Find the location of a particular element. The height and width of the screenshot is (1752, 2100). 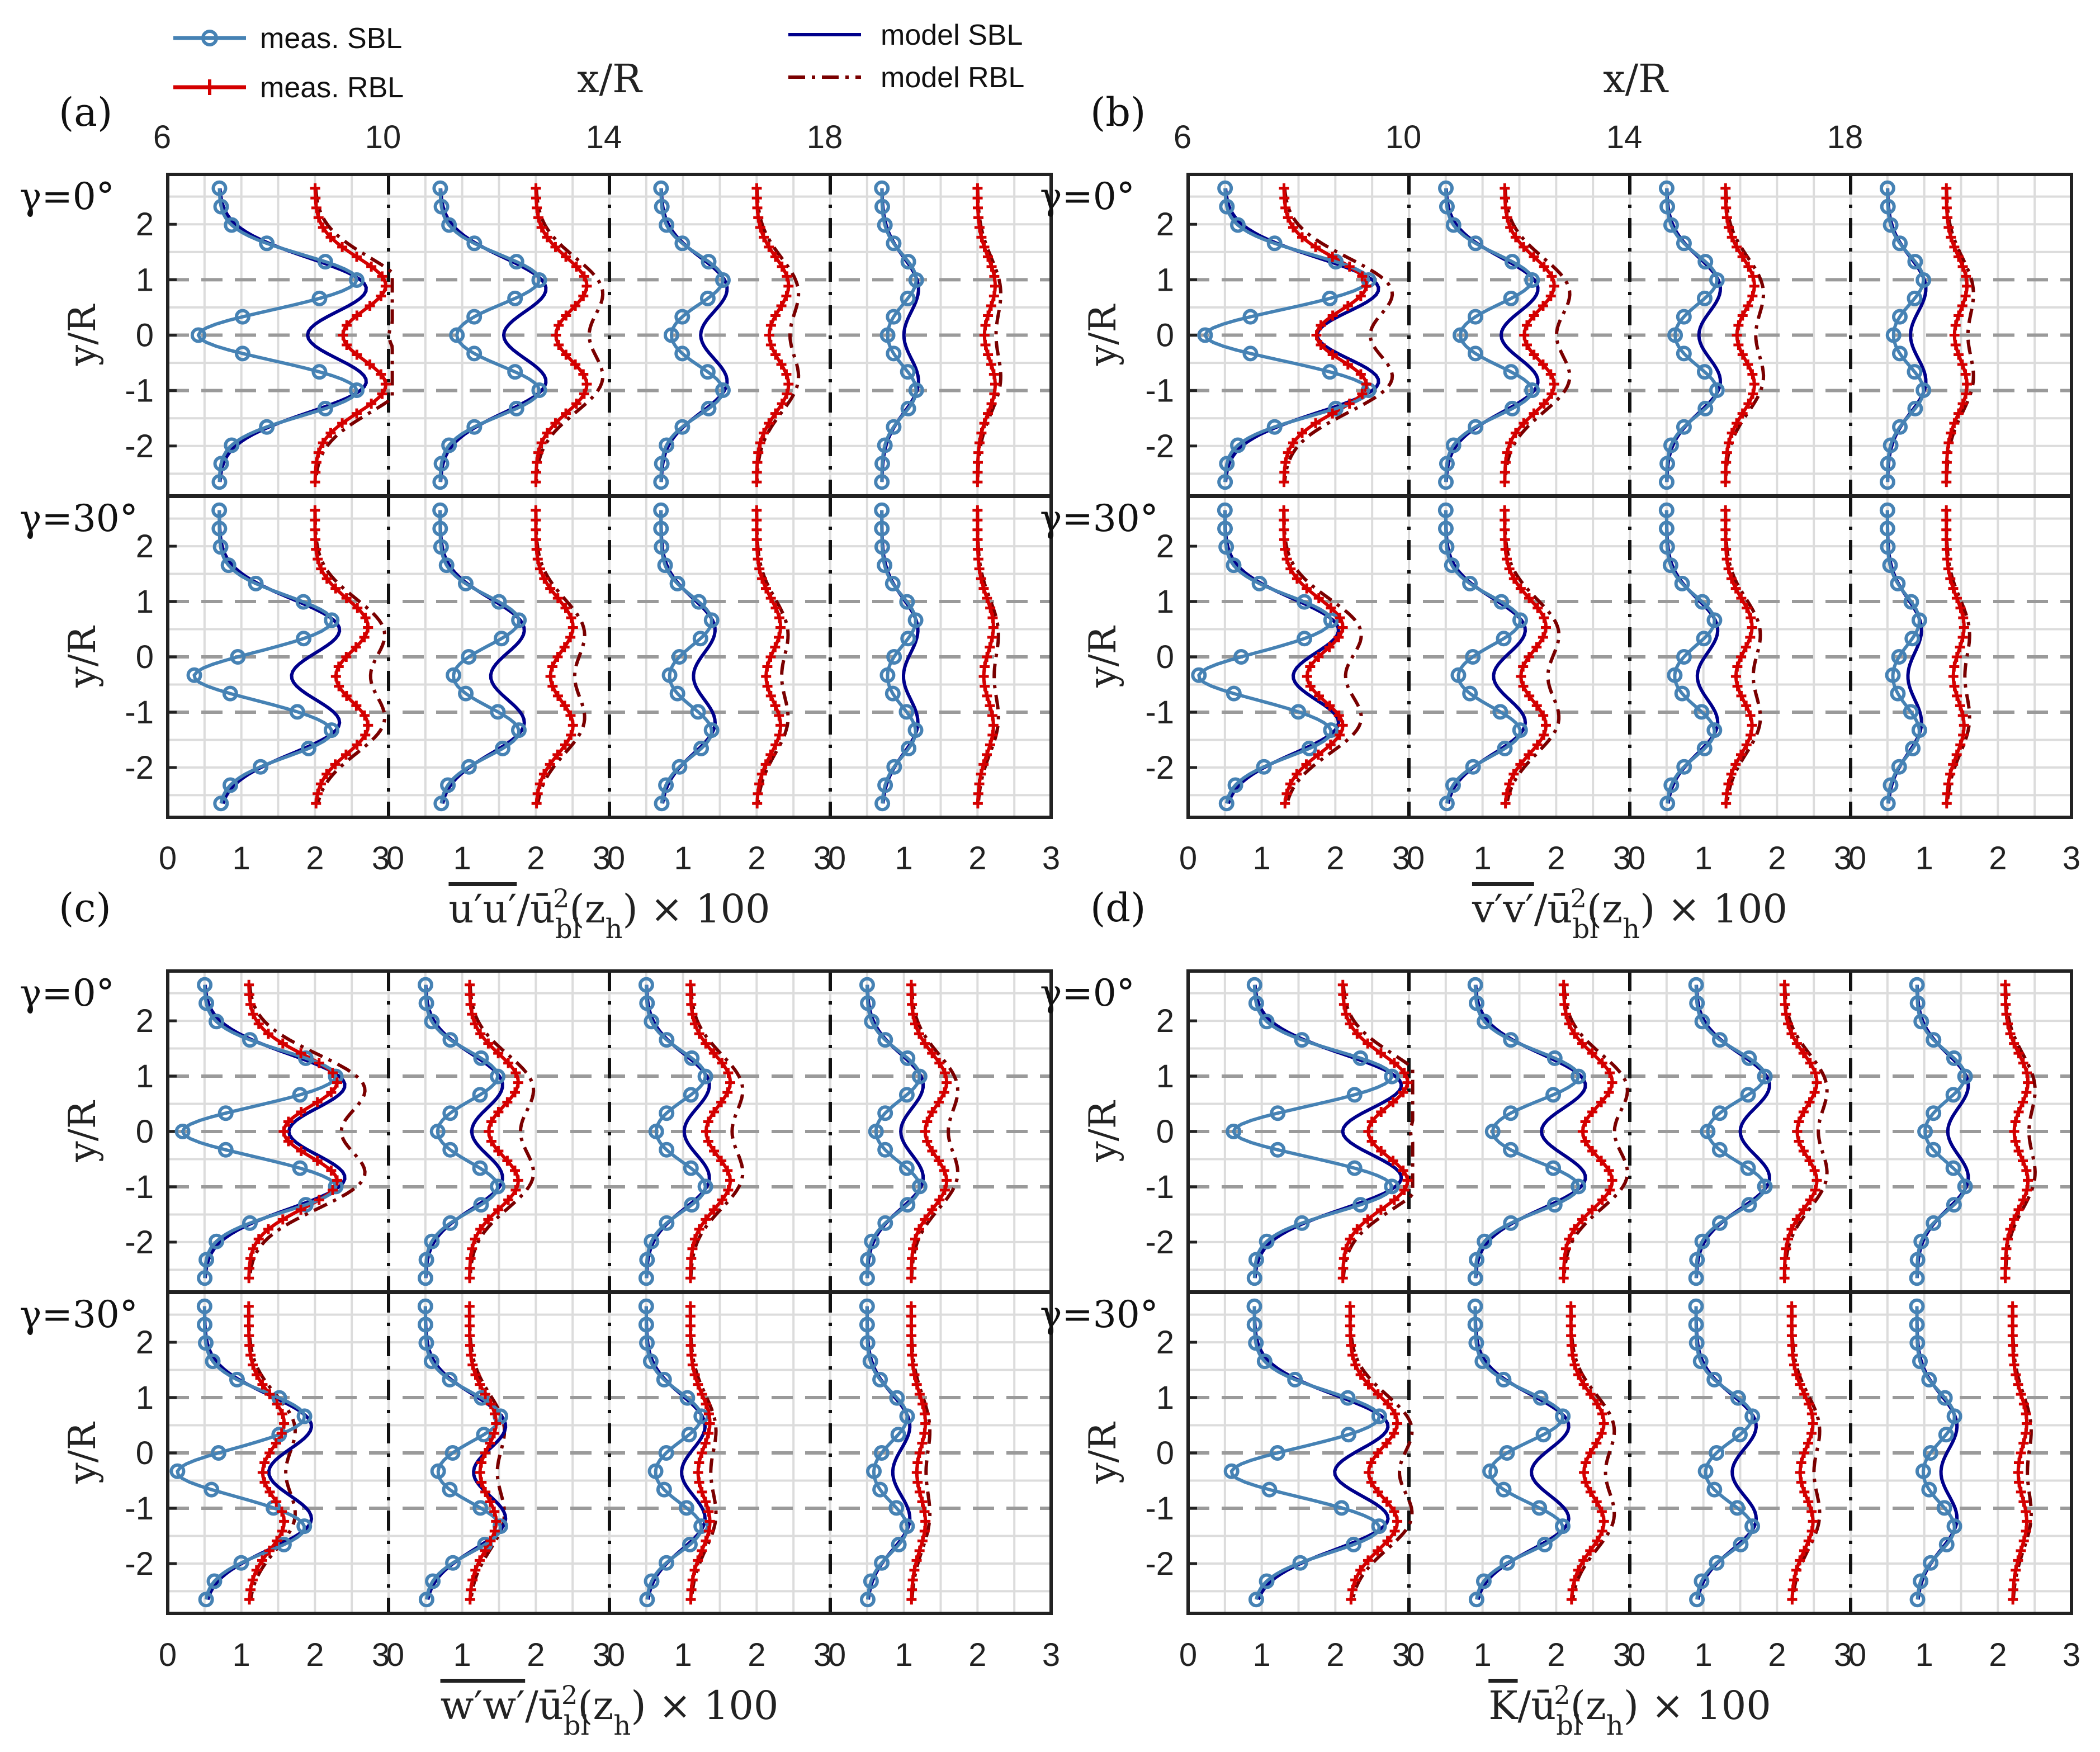

meas-rbl-line is located at coordinates (293, 1131).